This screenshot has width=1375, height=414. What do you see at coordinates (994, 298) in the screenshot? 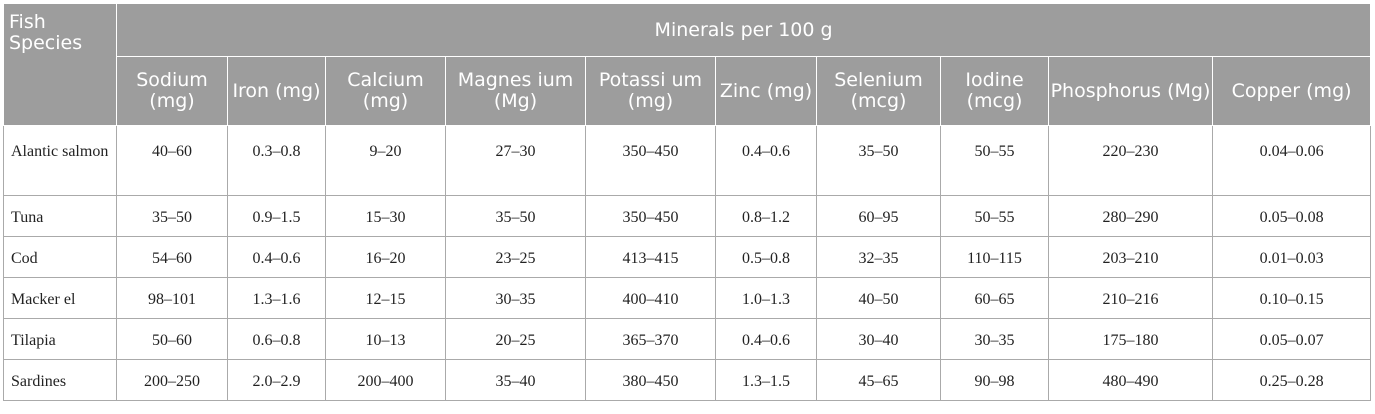
I see `value-cell: 60–65` at bounding box center [994, 298].